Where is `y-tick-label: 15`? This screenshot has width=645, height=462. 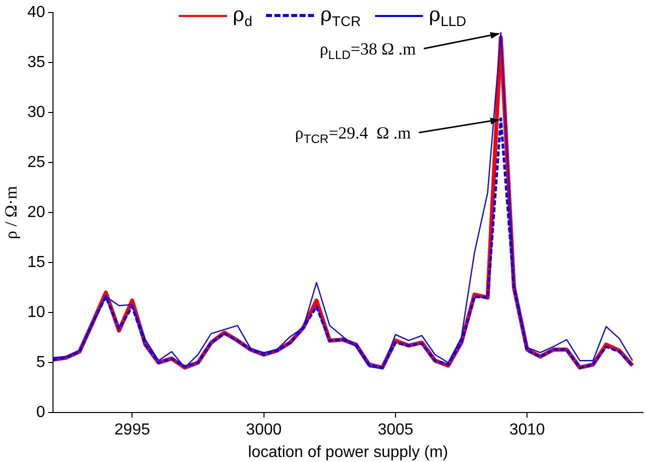
y-tick-label: 15 is located at coordinates (36, 263).